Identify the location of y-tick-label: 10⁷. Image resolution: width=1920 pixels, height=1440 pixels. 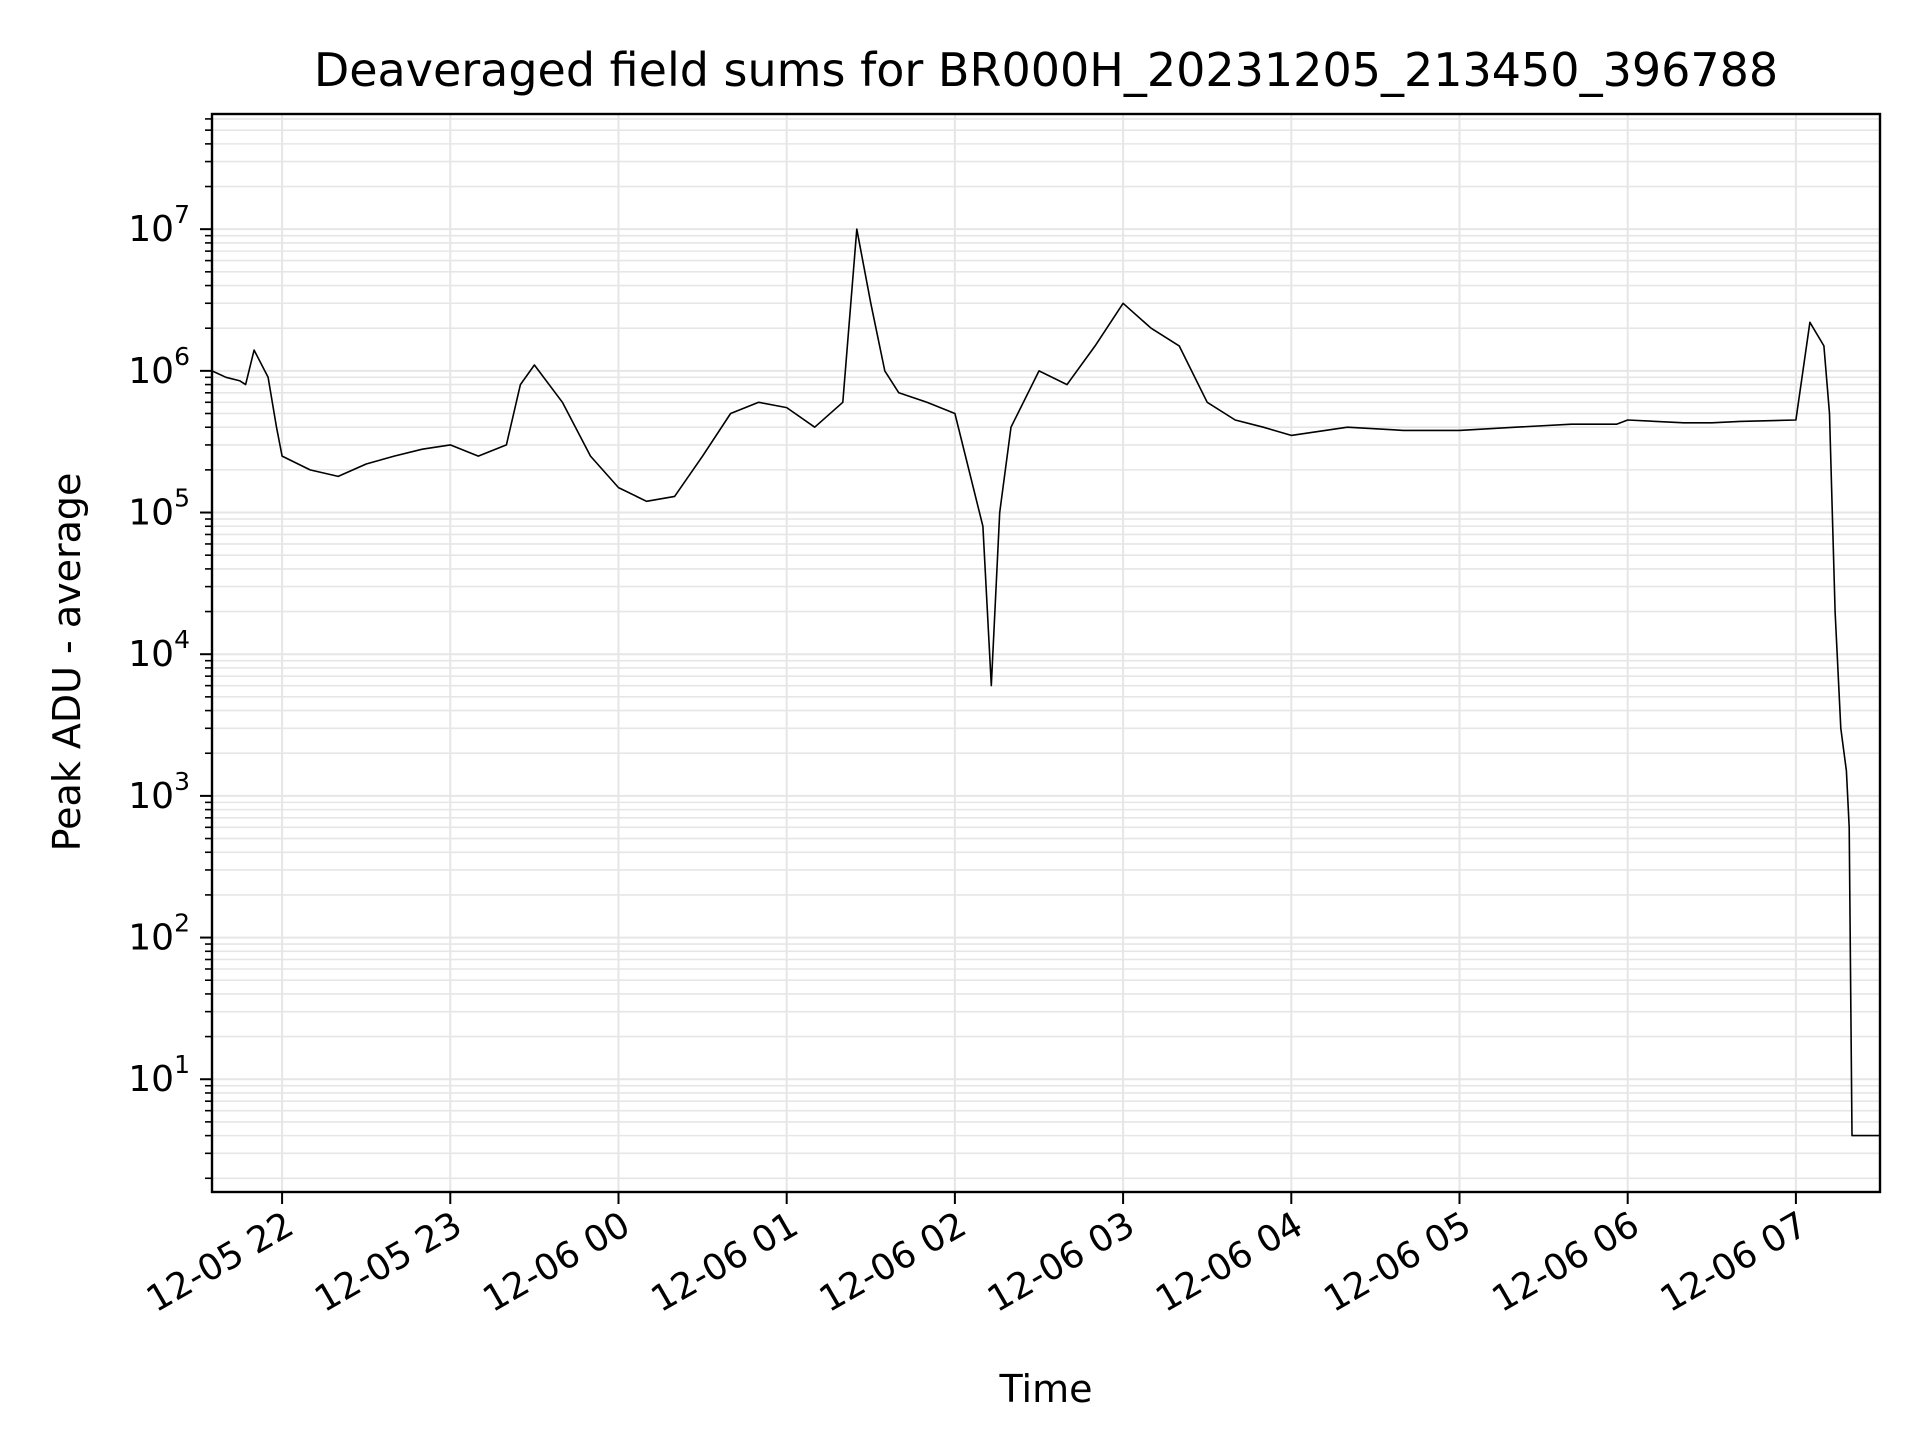
(159, 225).